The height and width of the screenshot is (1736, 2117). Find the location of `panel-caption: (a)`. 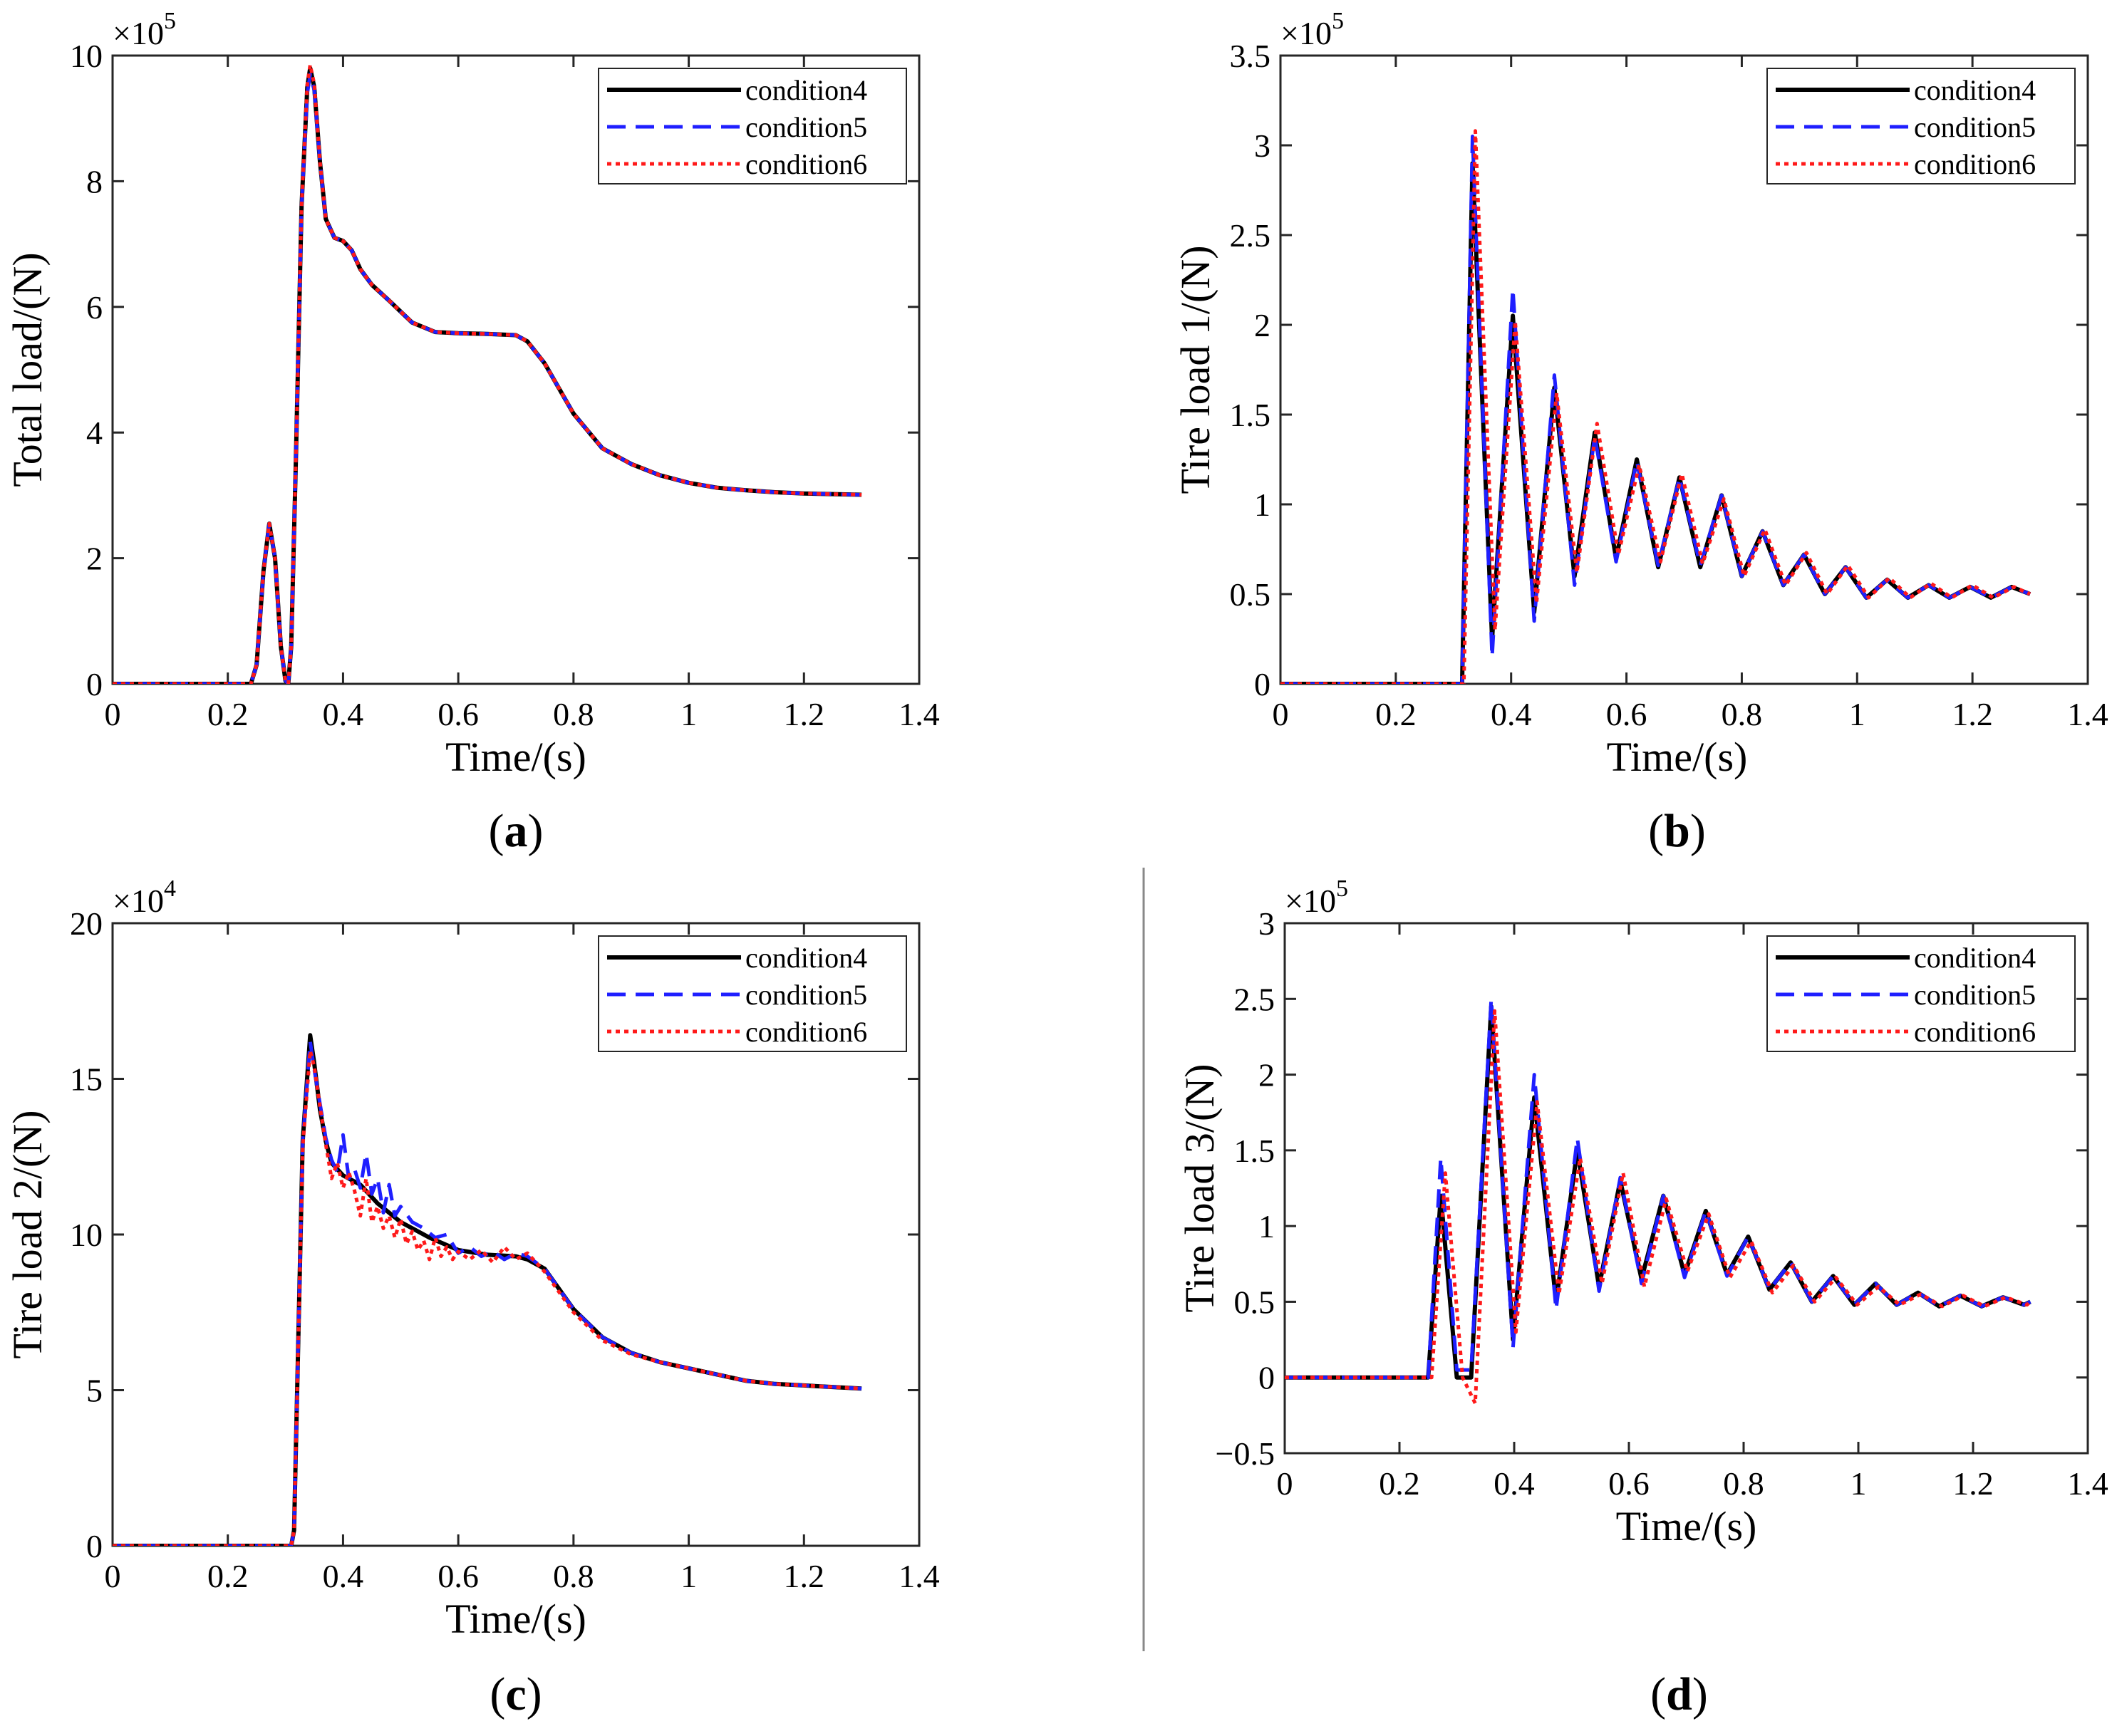

panel-caption: (a) is located at coordinates (517, 831).